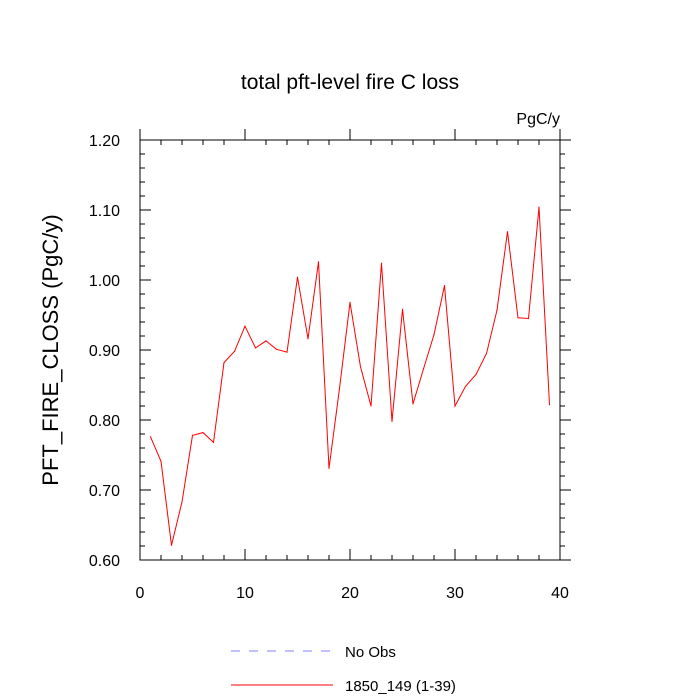 Image resolution: width=700 pixels, height=700 pixels. I want to click on y-tick-label: 1.20, so click(104, 141).